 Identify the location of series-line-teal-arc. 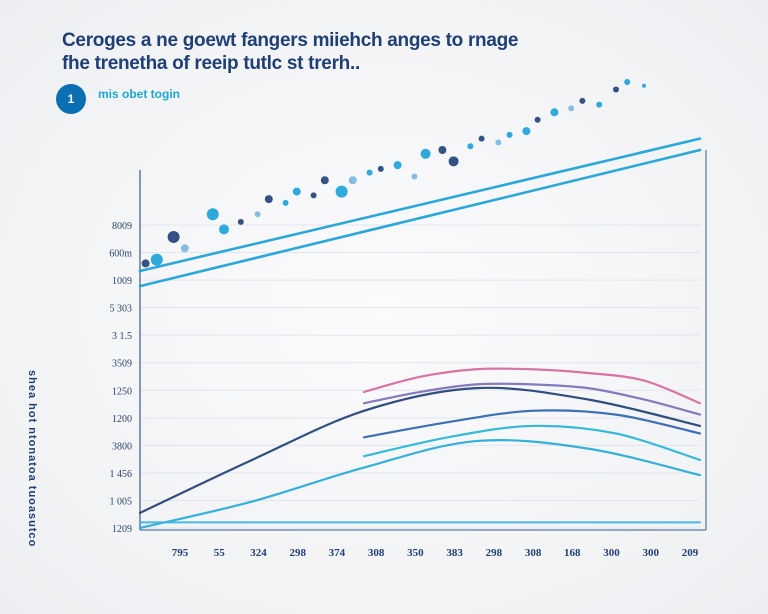
(532, 443).